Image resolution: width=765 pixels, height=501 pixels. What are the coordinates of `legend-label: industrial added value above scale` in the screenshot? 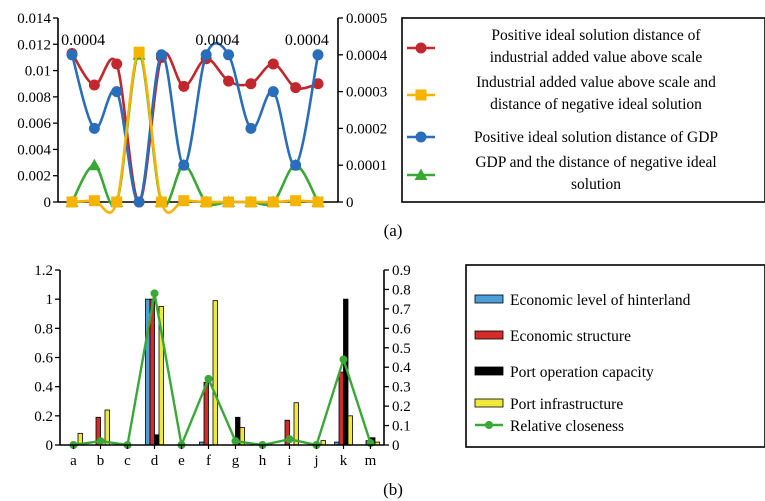 It's located at (596, 57).